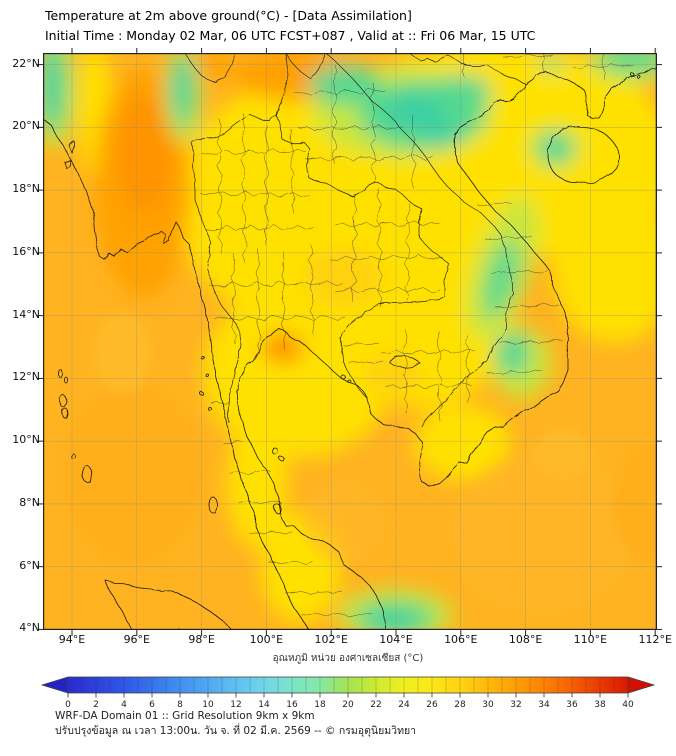 The width and height of the screenshot is (676, 756). I want to click on colorbar-tick-label: 40, so click(628, 705).